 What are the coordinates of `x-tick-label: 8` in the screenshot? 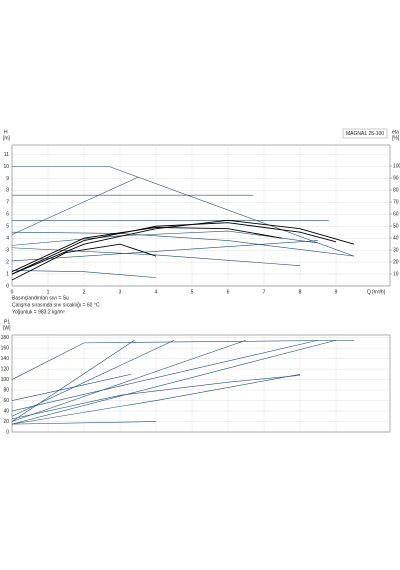 It's located at (300, 292).